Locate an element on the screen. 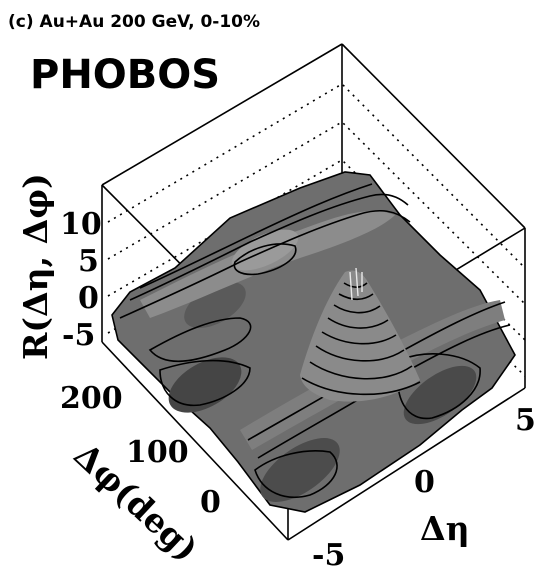  phi-tick-0: 0 is located at coordinates (210, 502).